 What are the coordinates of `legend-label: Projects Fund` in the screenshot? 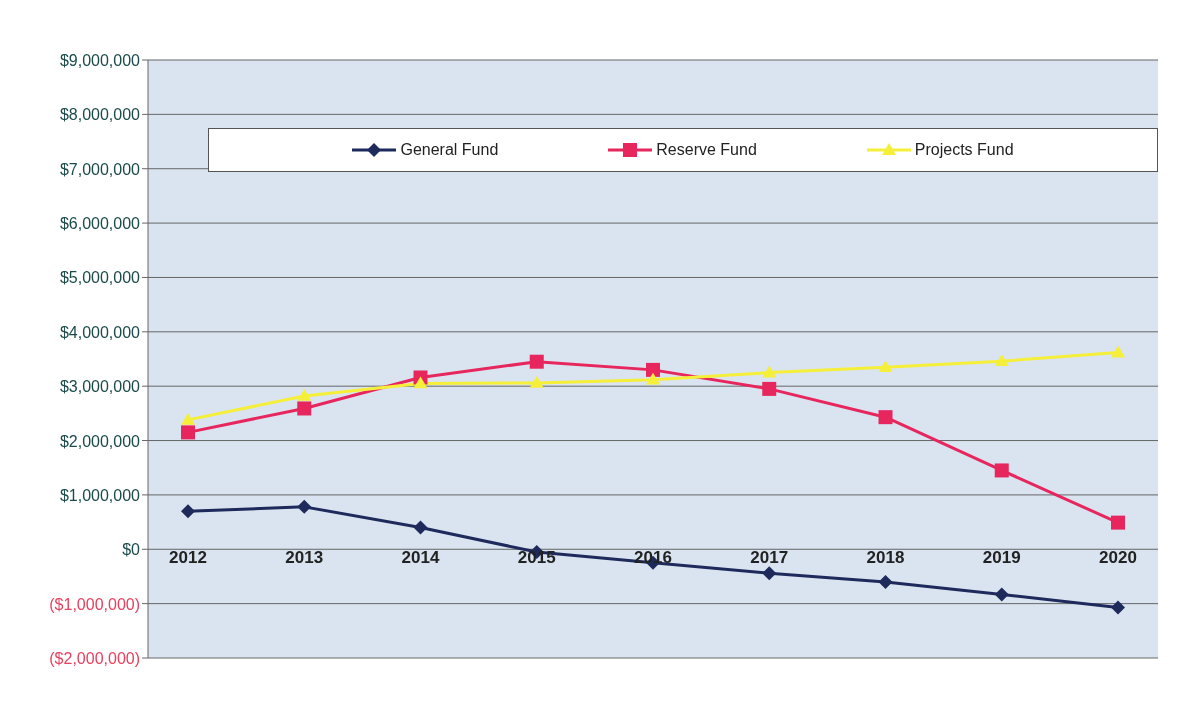 It's located at (963, 150).